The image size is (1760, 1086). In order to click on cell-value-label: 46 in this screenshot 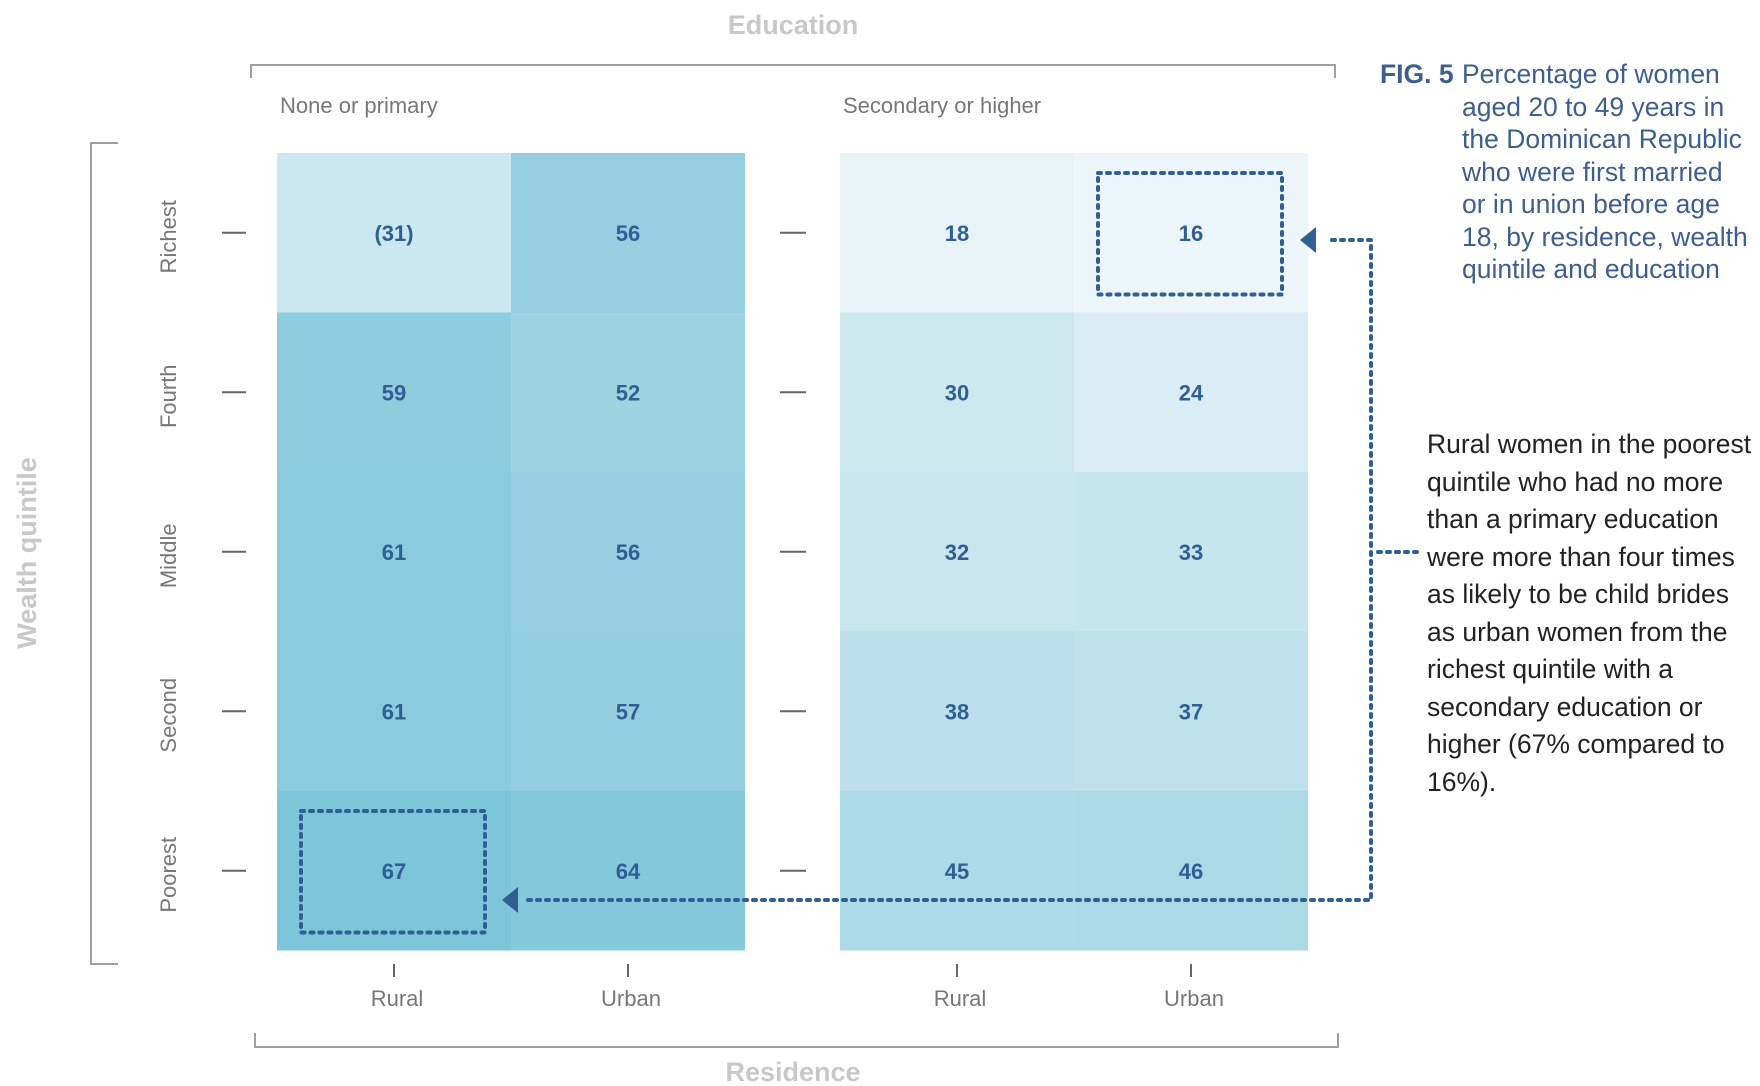, I will do `click(1191, 871)`.